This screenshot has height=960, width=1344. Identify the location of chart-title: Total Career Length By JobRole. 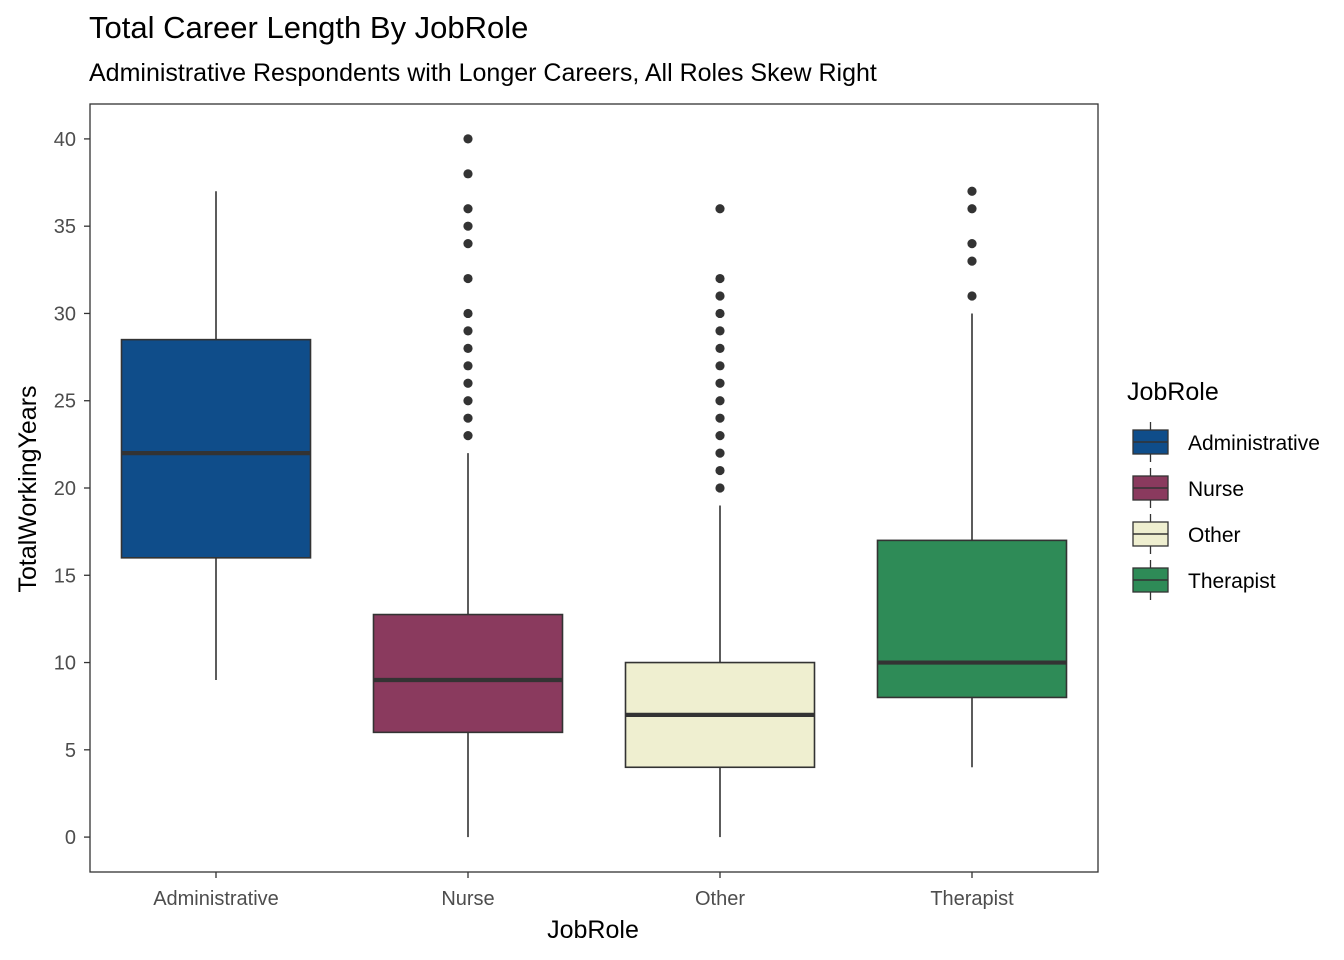
(309, 27).